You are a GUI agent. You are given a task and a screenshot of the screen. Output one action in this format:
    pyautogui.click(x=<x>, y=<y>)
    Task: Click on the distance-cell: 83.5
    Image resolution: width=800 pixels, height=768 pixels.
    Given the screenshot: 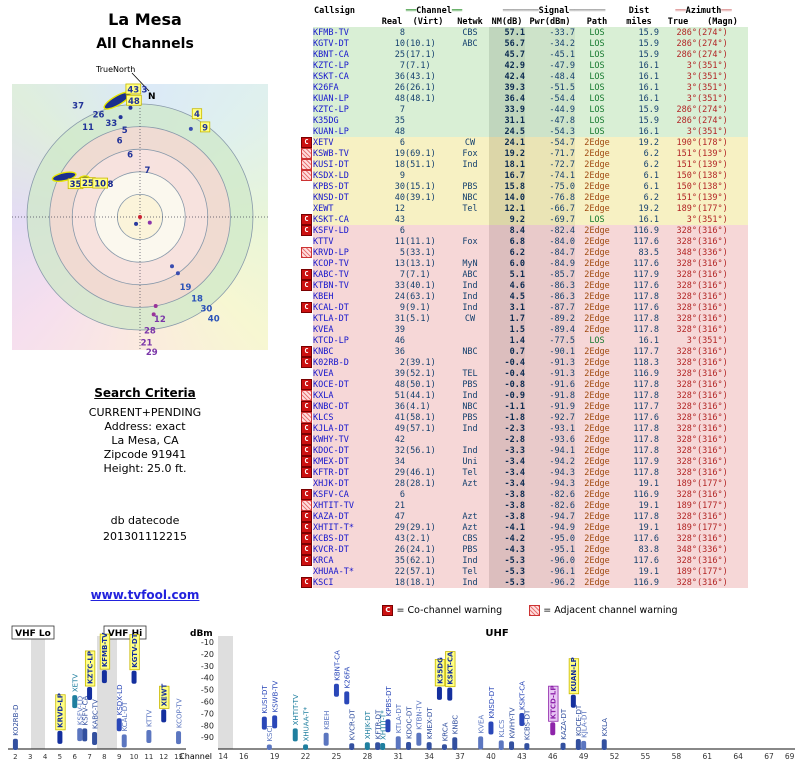 What is the action you would take?
    pyautogui.click(x=639, y=252)
    